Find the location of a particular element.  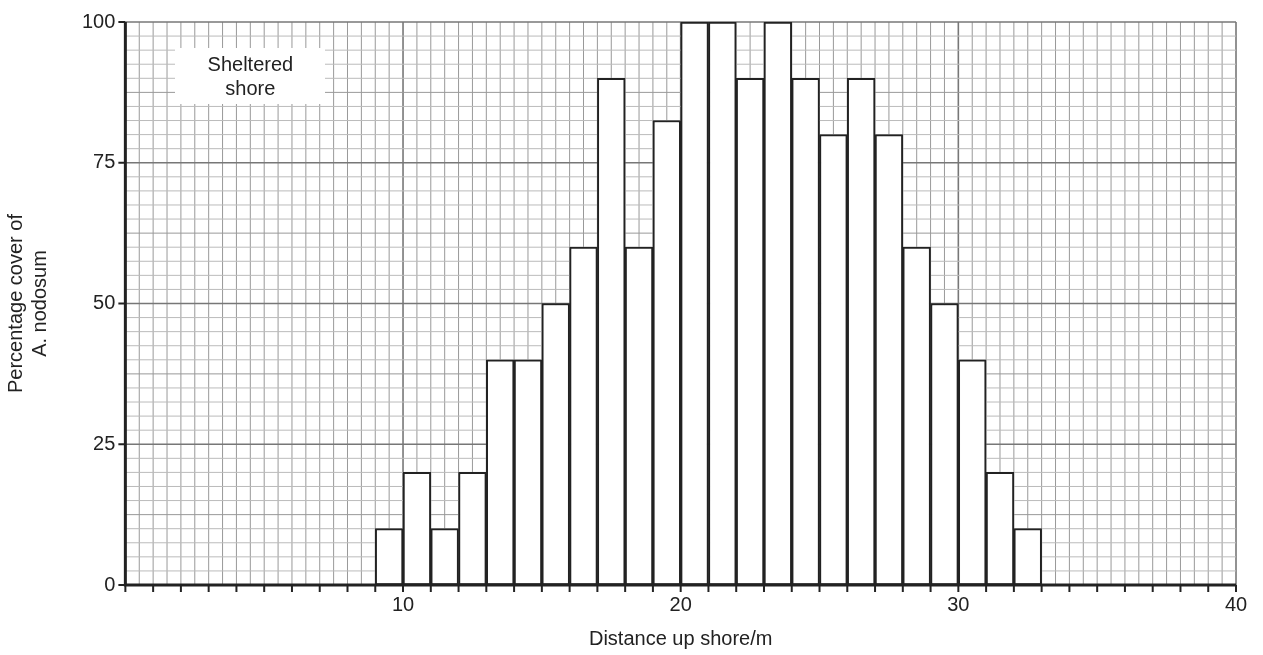

y-axis-title: Percentage cover of A. nodosum is located at coordinates (26, 303).